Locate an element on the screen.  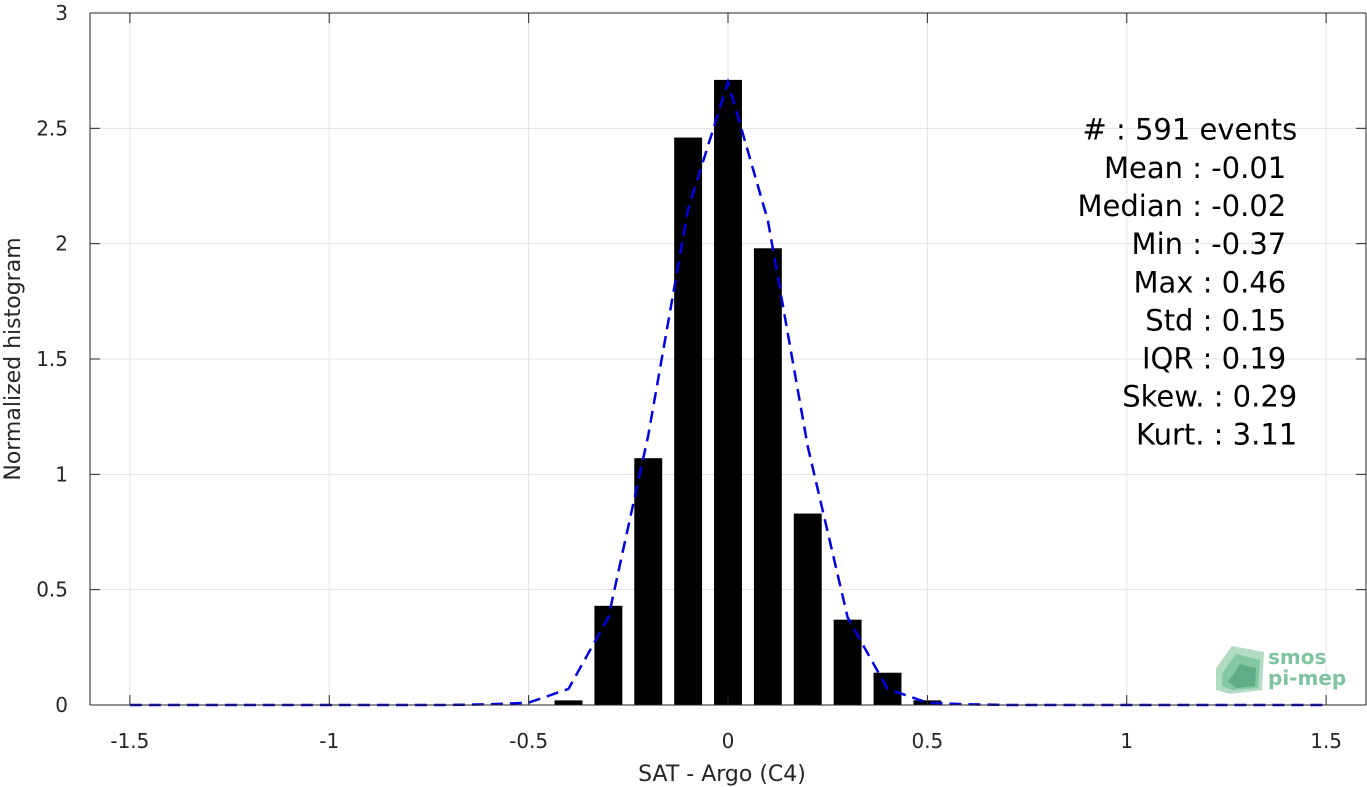
x-tick-label: 1 is located at coordinates (1126, 741).